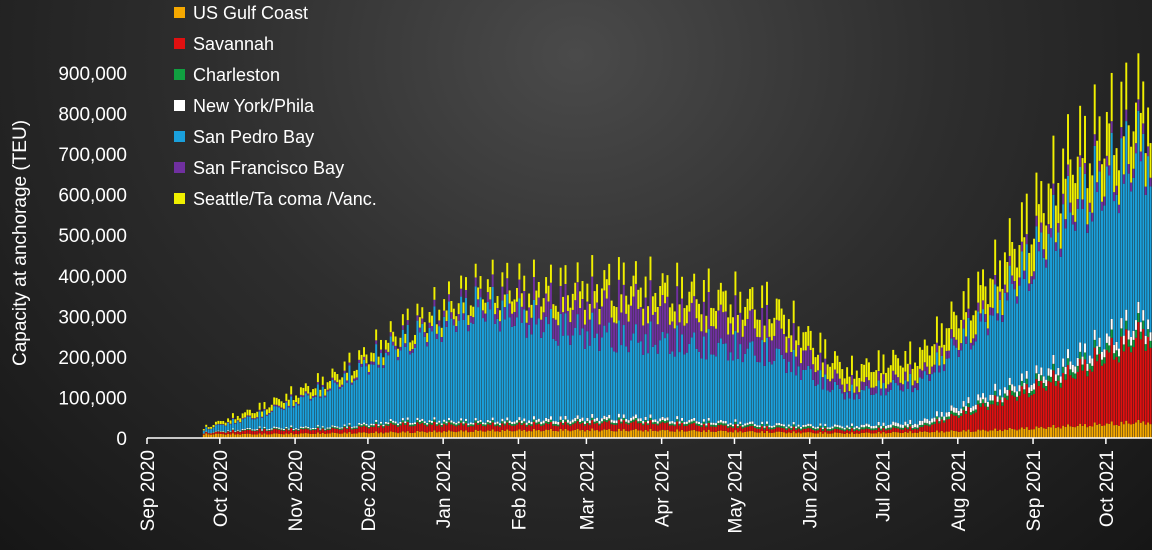 The height and width of the screenshot is (550, 1152). I want to click on legend-swatch, so click(179, 12).